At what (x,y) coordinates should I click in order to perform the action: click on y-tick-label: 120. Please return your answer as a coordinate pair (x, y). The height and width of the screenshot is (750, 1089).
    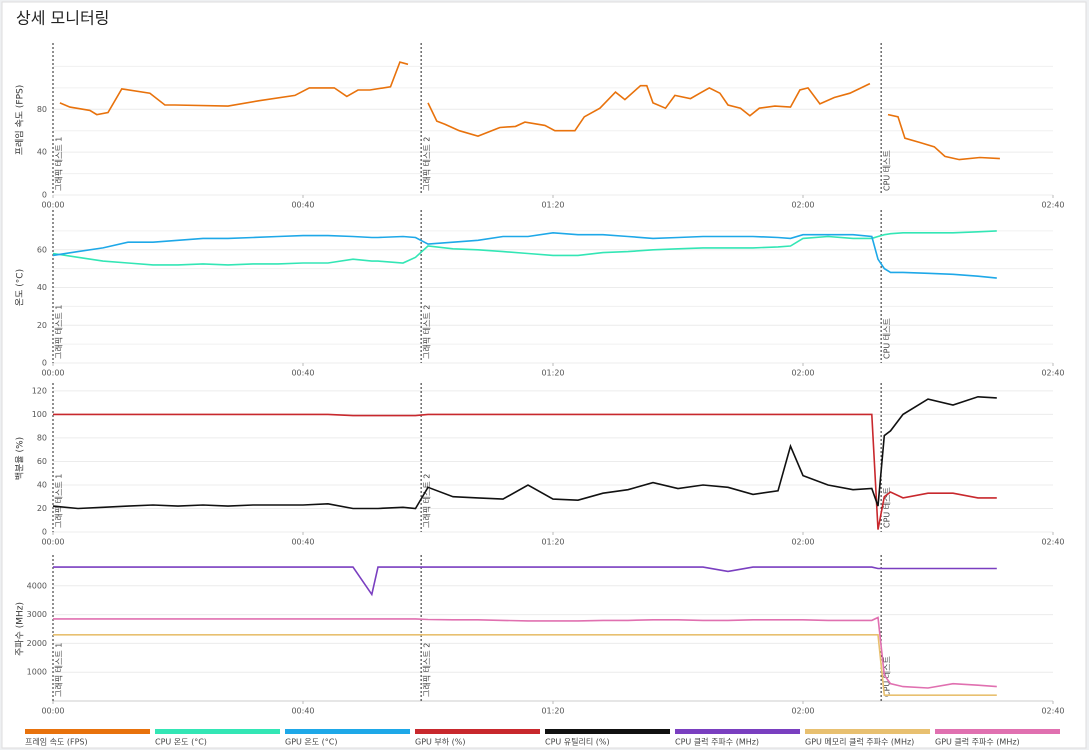
    Looking at the image, I should click on (39, 390).